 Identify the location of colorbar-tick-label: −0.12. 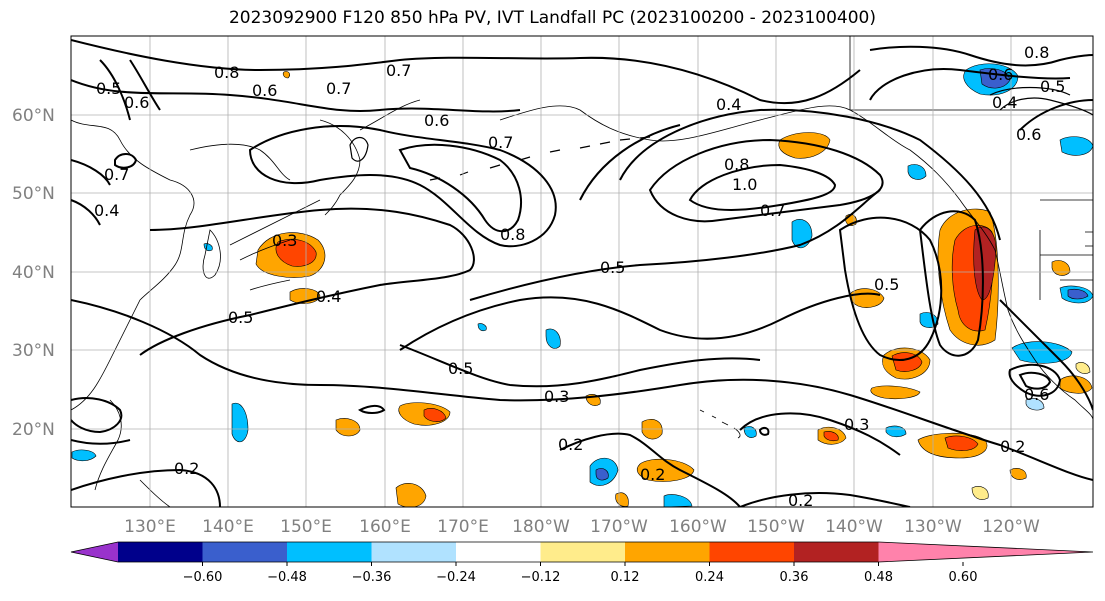
(541, 577).